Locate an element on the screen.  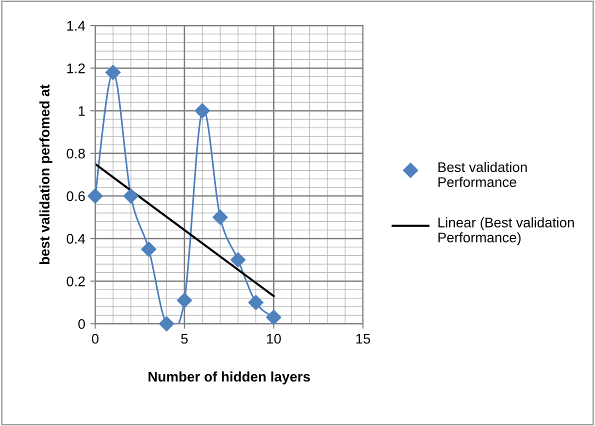
y-tick-label: 1.2 is located at coordinates (76, 68).